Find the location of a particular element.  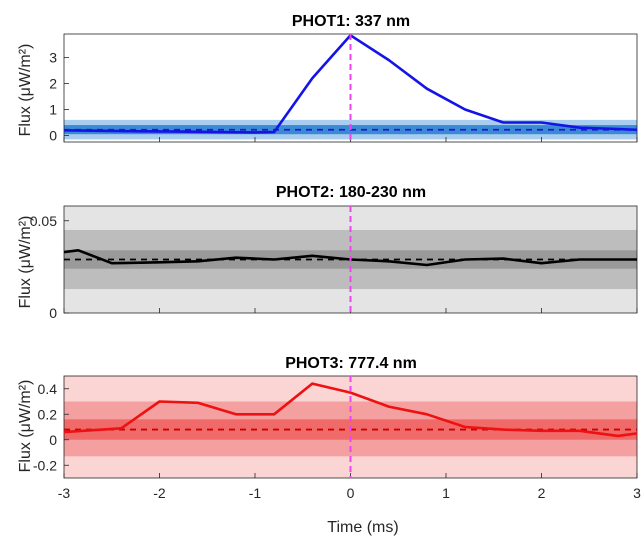

panel-title: PHOT1: 337 nm is located at coordinates (351, 21).